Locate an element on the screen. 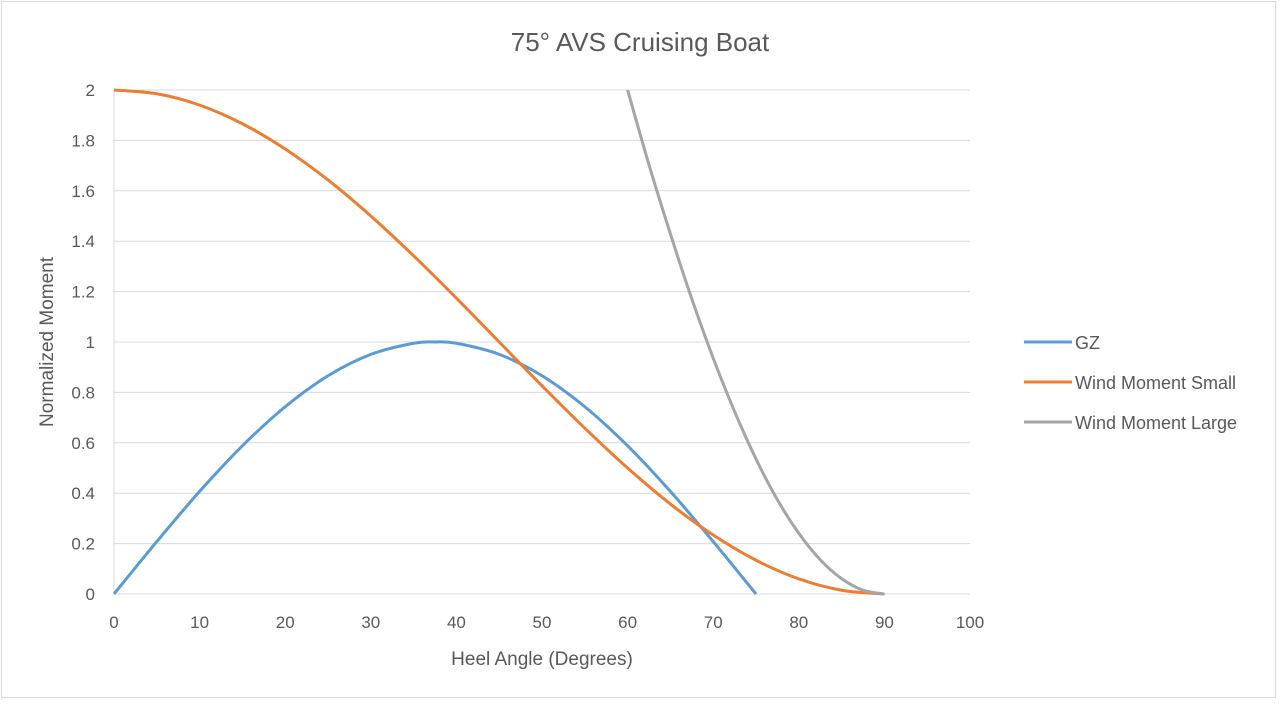 Image resolution: width=1280 pixels, height=720 pixels. x-tick-labels: 0 10 20 30 40 50 60 70 80 90 100 is located at coordinates (546, 622).